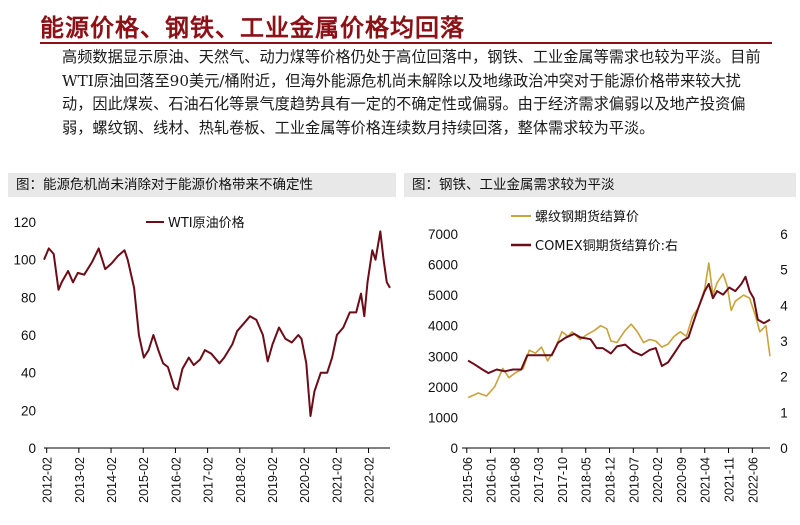 The width and height of the screenshot is (800, 525). I want to click on right-x-tick-label: 2016-01, so click(492, 480).